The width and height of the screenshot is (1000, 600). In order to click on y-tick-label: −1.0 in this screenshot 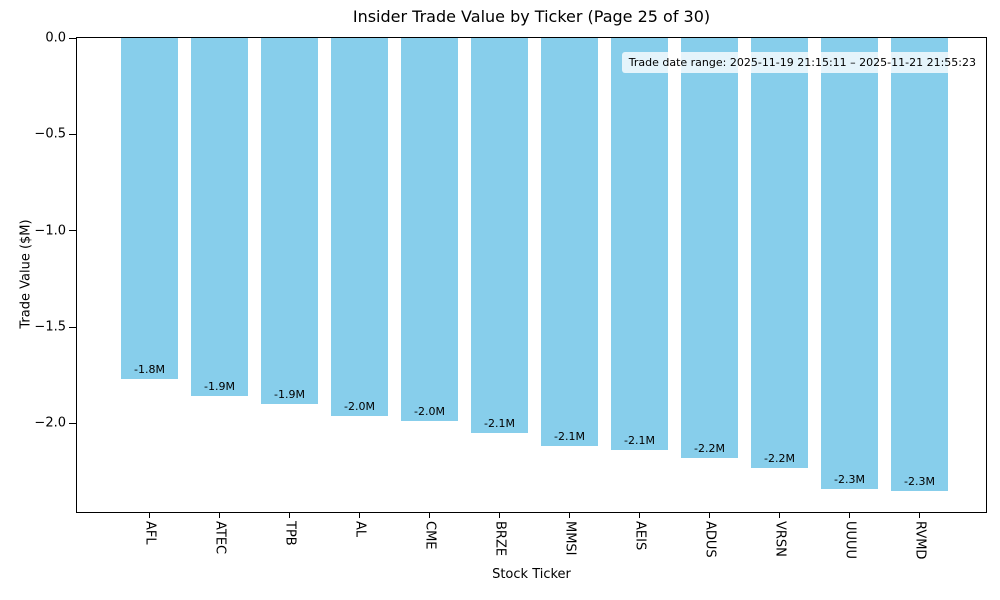, I will do `click(50, 231)`.